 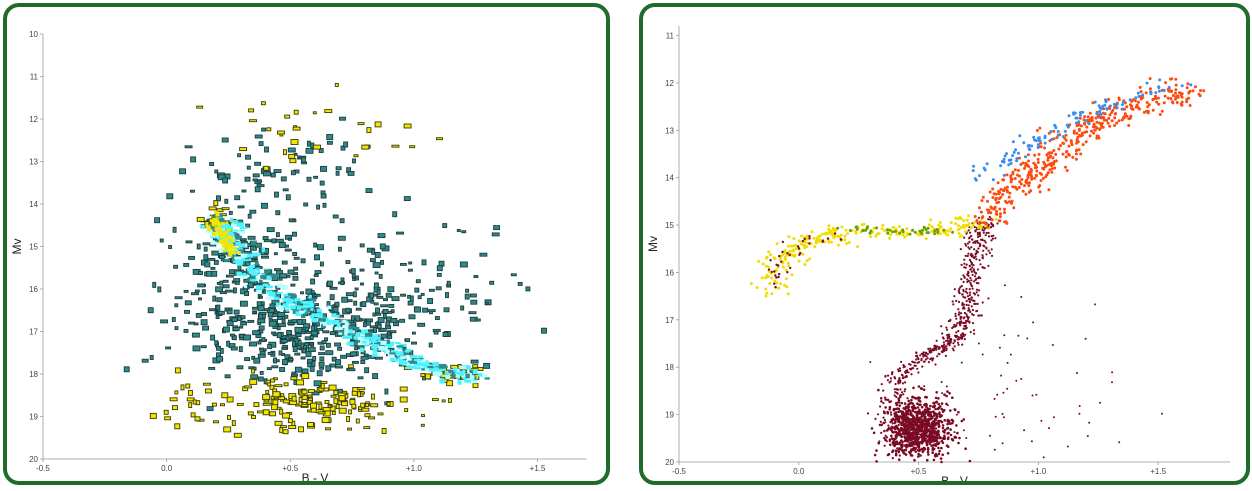 What do you see at coordinates (33, 289) in the screenshot?
I see `left-y-tick-label: 16` at bounding box center [33, 289].